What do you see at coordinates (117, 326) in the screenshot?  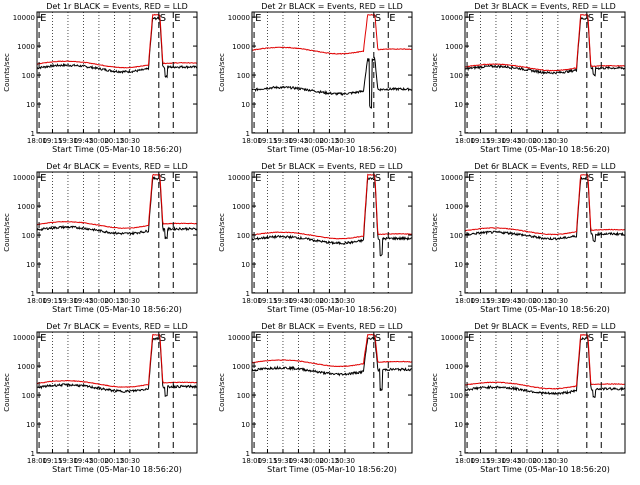 I see `panel-title: Det 7r BLACK = Events, RED = LLD` at bounding box center [117, 326].